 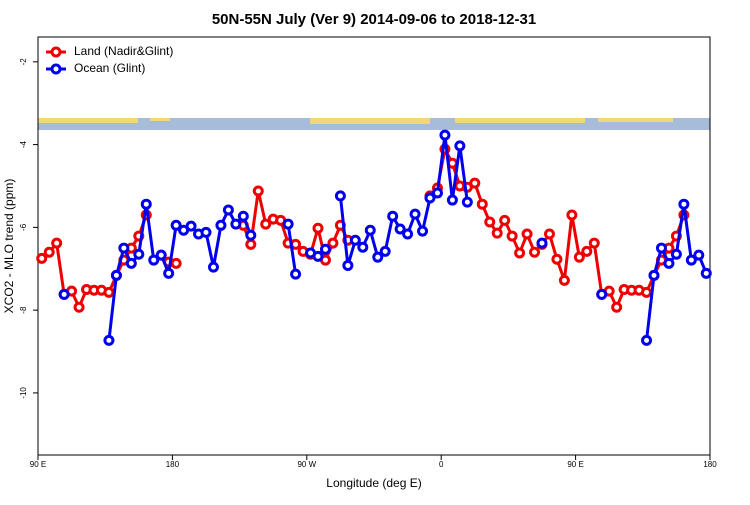 What do you see at coordinates (23, 227) in the screenshot?
I see `y-tick-label: -6` at bounding box center [23, 227].